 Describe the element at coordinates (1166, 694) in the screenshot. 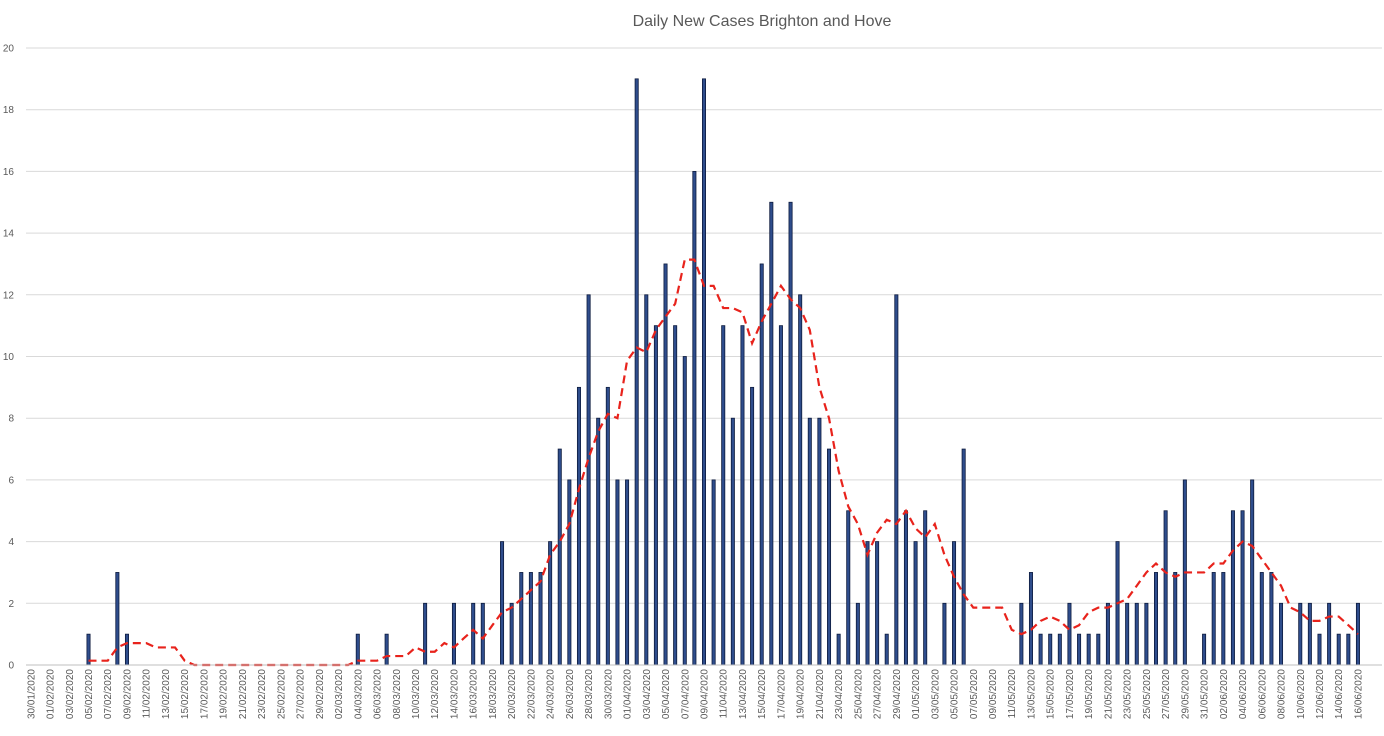

I see `x-tick-label: 27/05/2020` at that location.